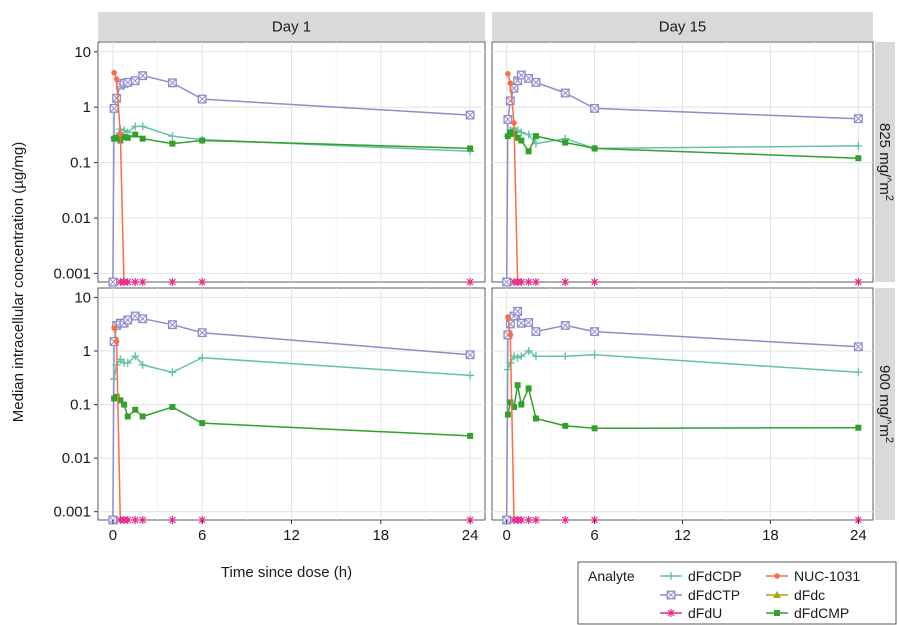  I want to click on legend-entry-dfdc: dFdc, so click(795, 595).